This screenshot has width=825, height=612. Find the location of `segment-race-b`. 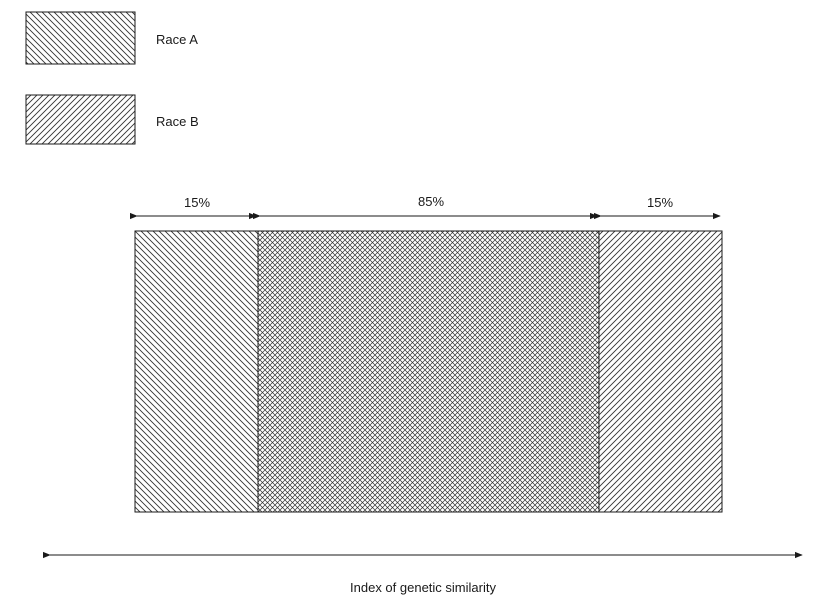

segment-race-b is located at coordinates (660, 371).